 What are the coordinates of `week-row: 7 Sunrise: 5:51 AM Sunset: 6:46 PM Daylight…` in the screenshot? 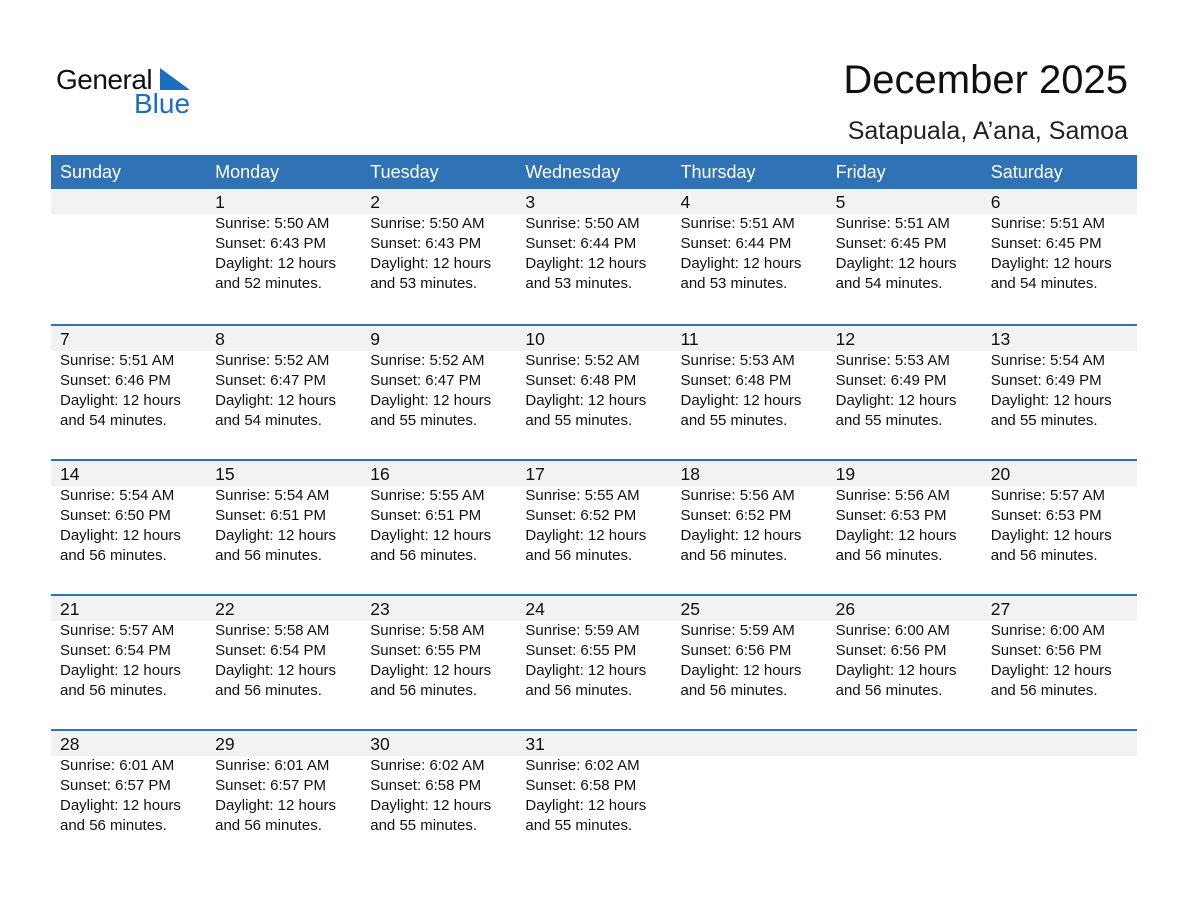 It's located at (594, 391).